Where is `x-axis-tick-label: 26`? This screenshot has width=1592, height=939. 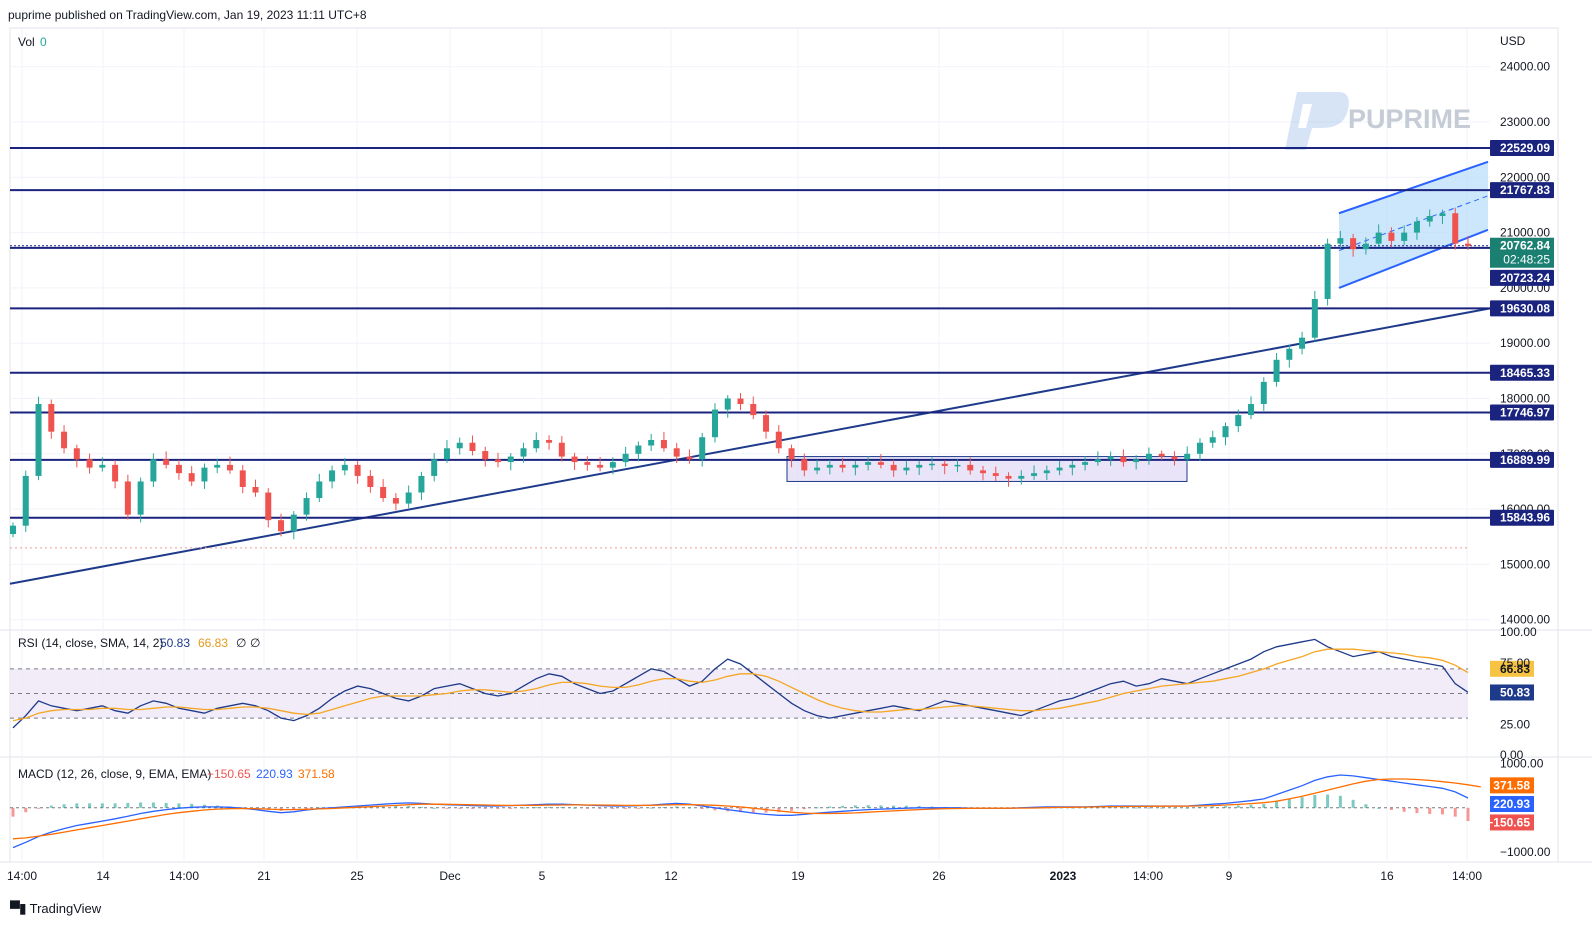
x-axis-tick-label: 26 is located at coordinates (939, 876).